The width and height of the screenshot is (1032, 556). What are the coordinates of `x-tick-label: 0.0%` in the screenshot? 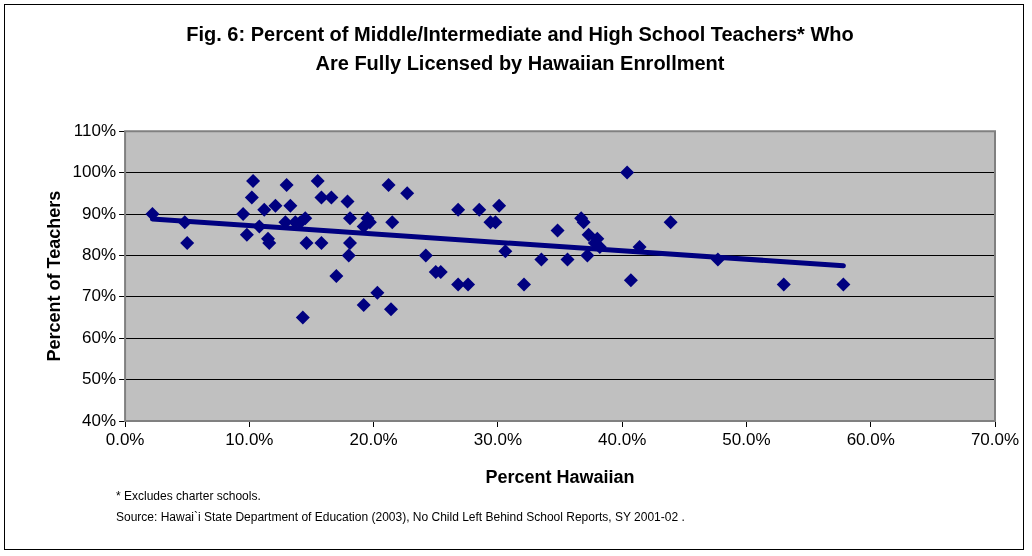 It's located at (125, 439).